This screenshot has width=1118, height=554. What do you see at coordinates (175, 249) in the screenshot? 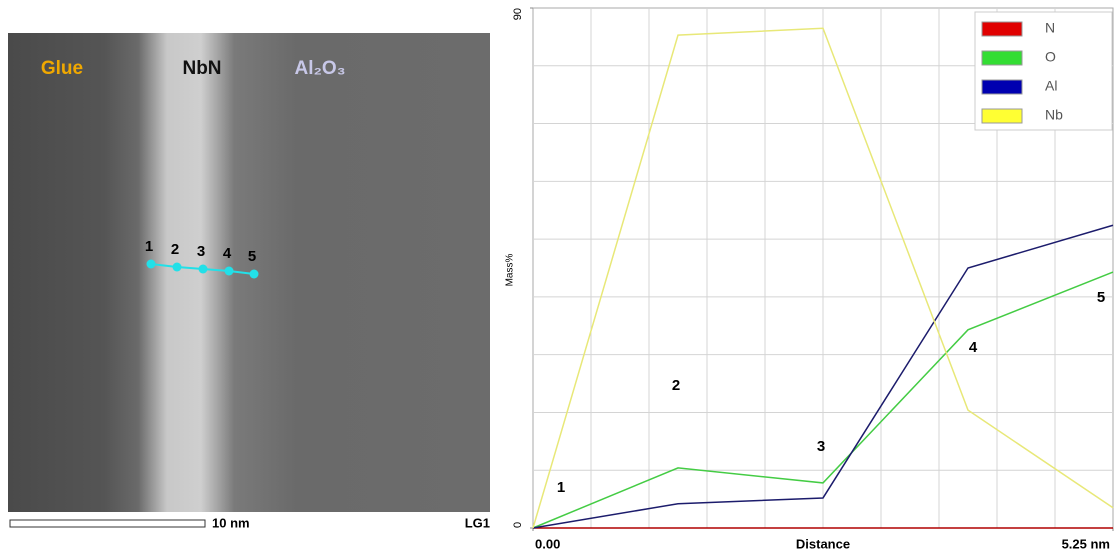
I see `point-label: 2` at bounding box center [175, 249].